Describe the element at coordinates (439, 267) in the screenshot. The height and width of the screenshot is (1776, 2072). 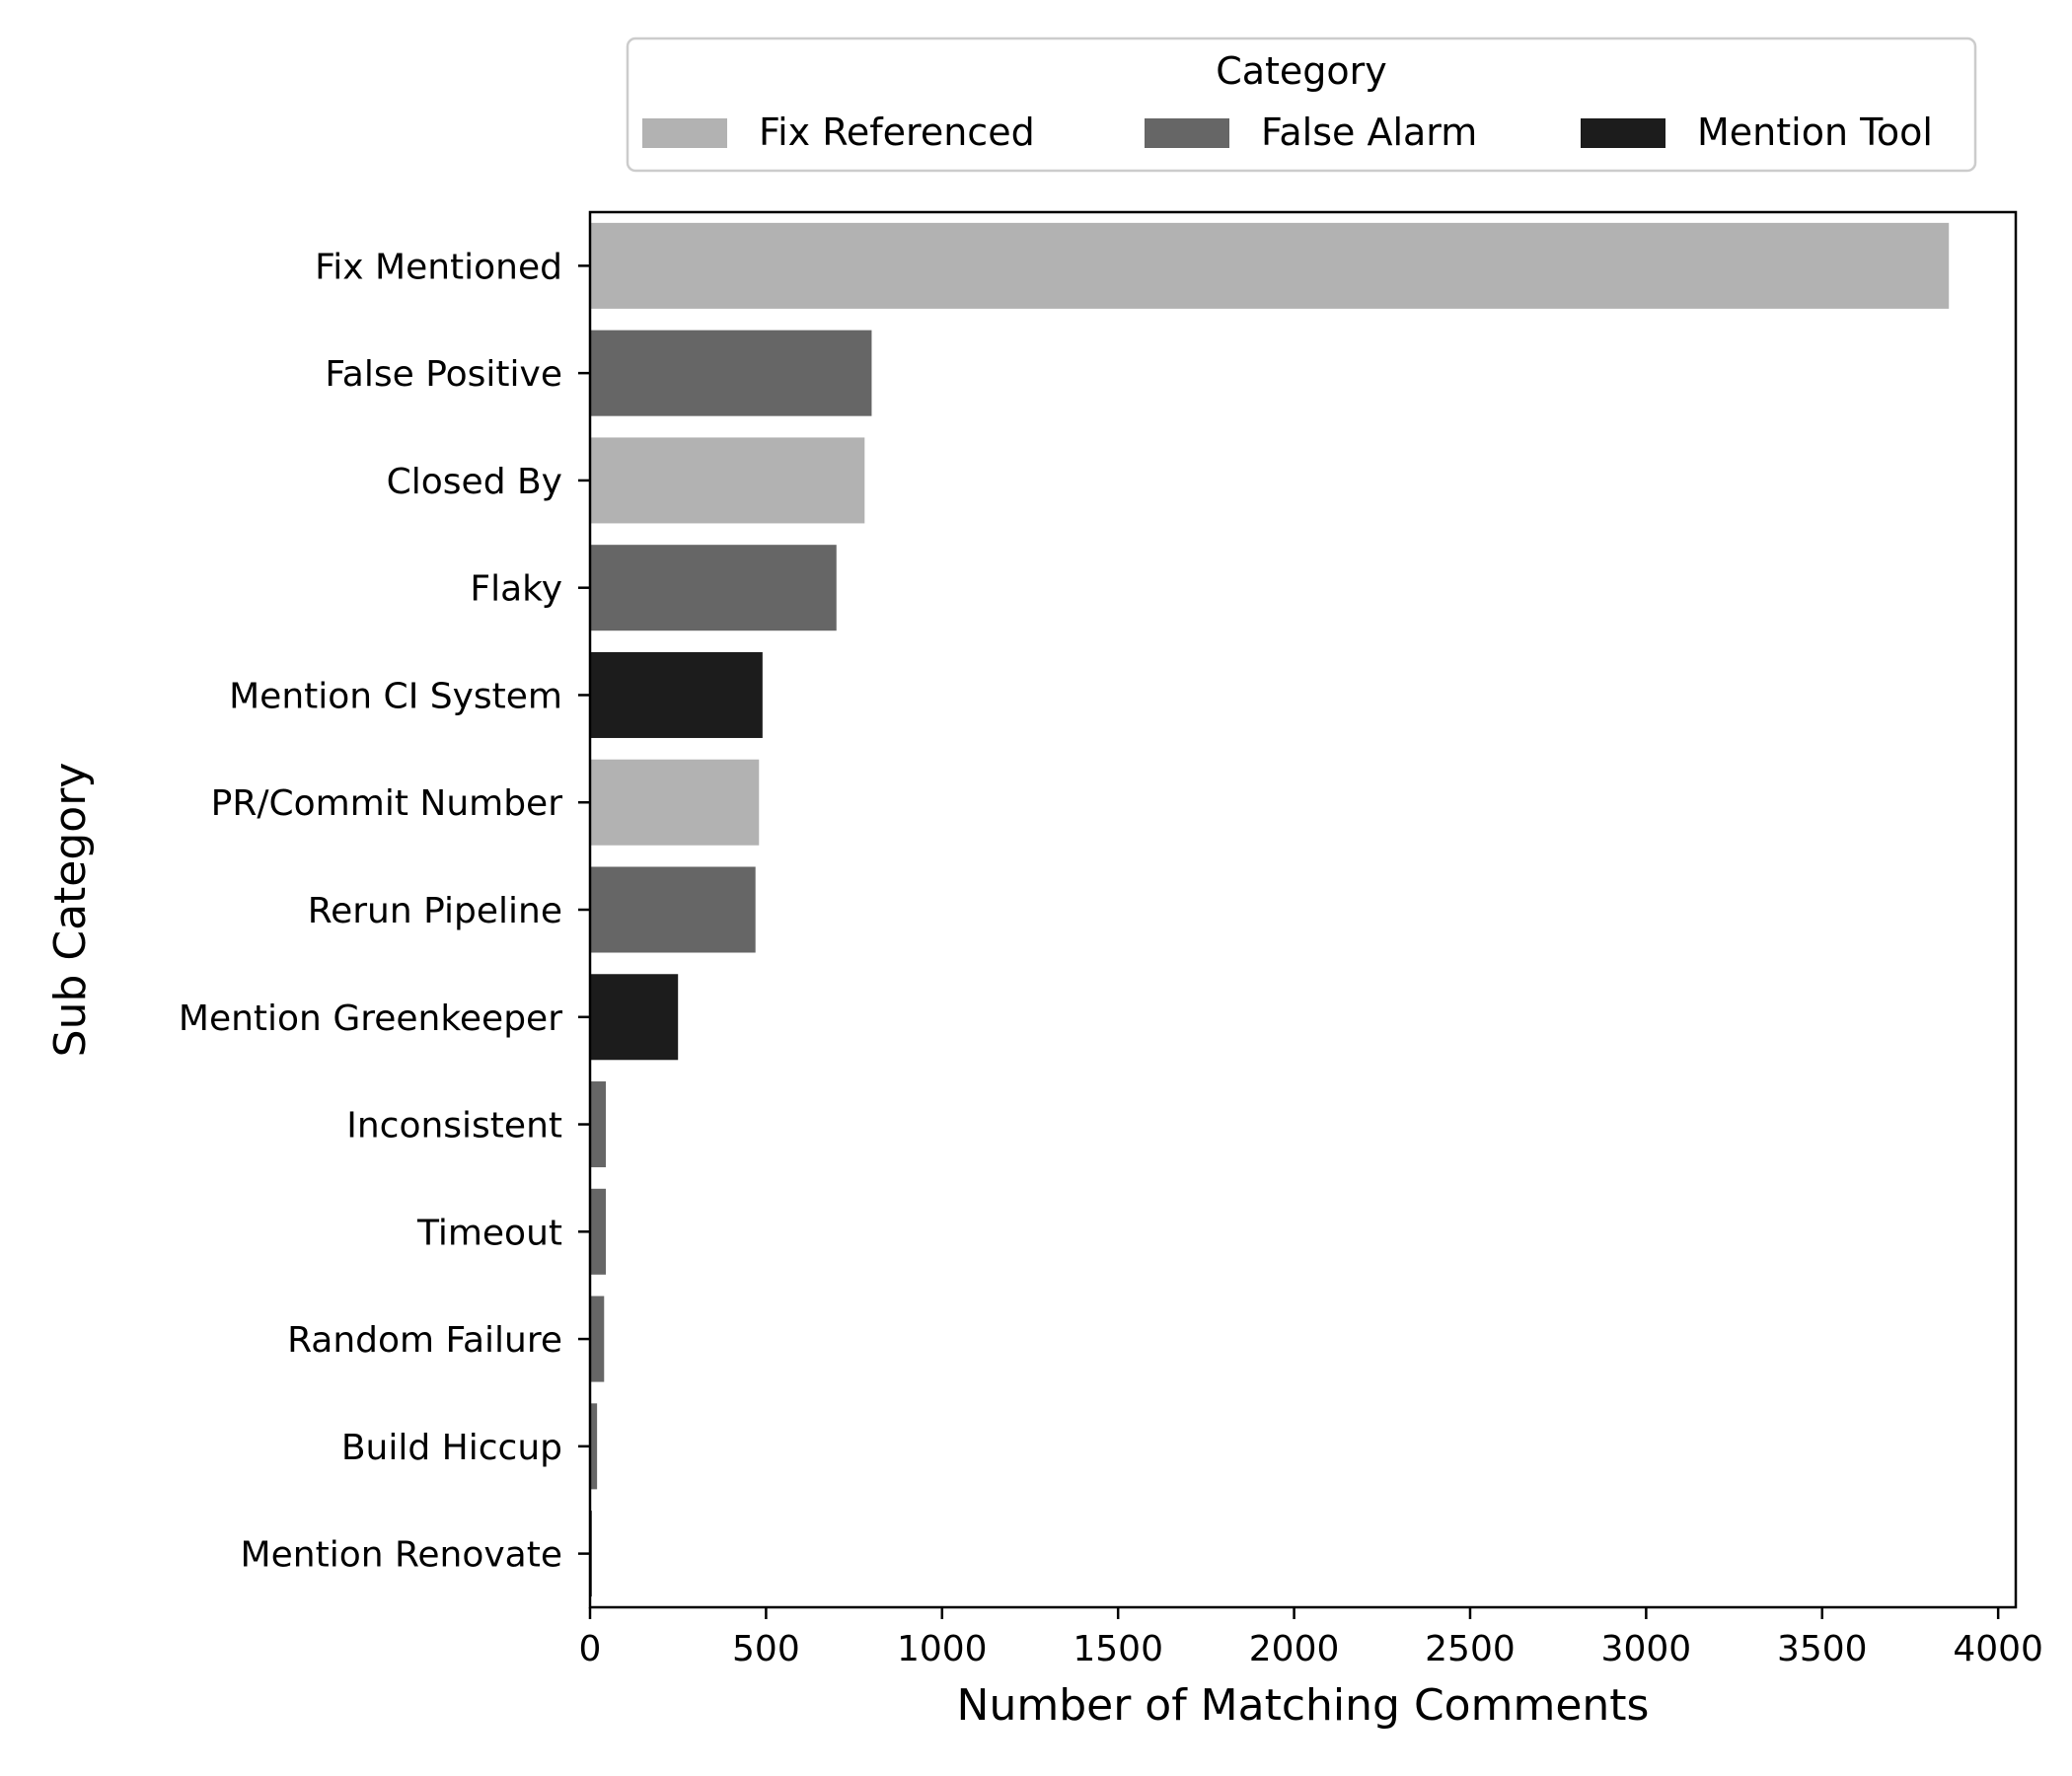
I see `y-tick-label: Fix Mentioned` at that location.